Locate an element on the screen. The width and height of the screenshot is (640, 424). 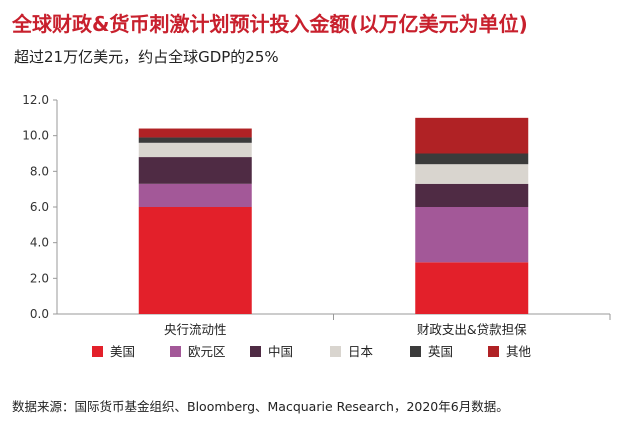
legend-label: 中国 is located at coordinates (280, 351).